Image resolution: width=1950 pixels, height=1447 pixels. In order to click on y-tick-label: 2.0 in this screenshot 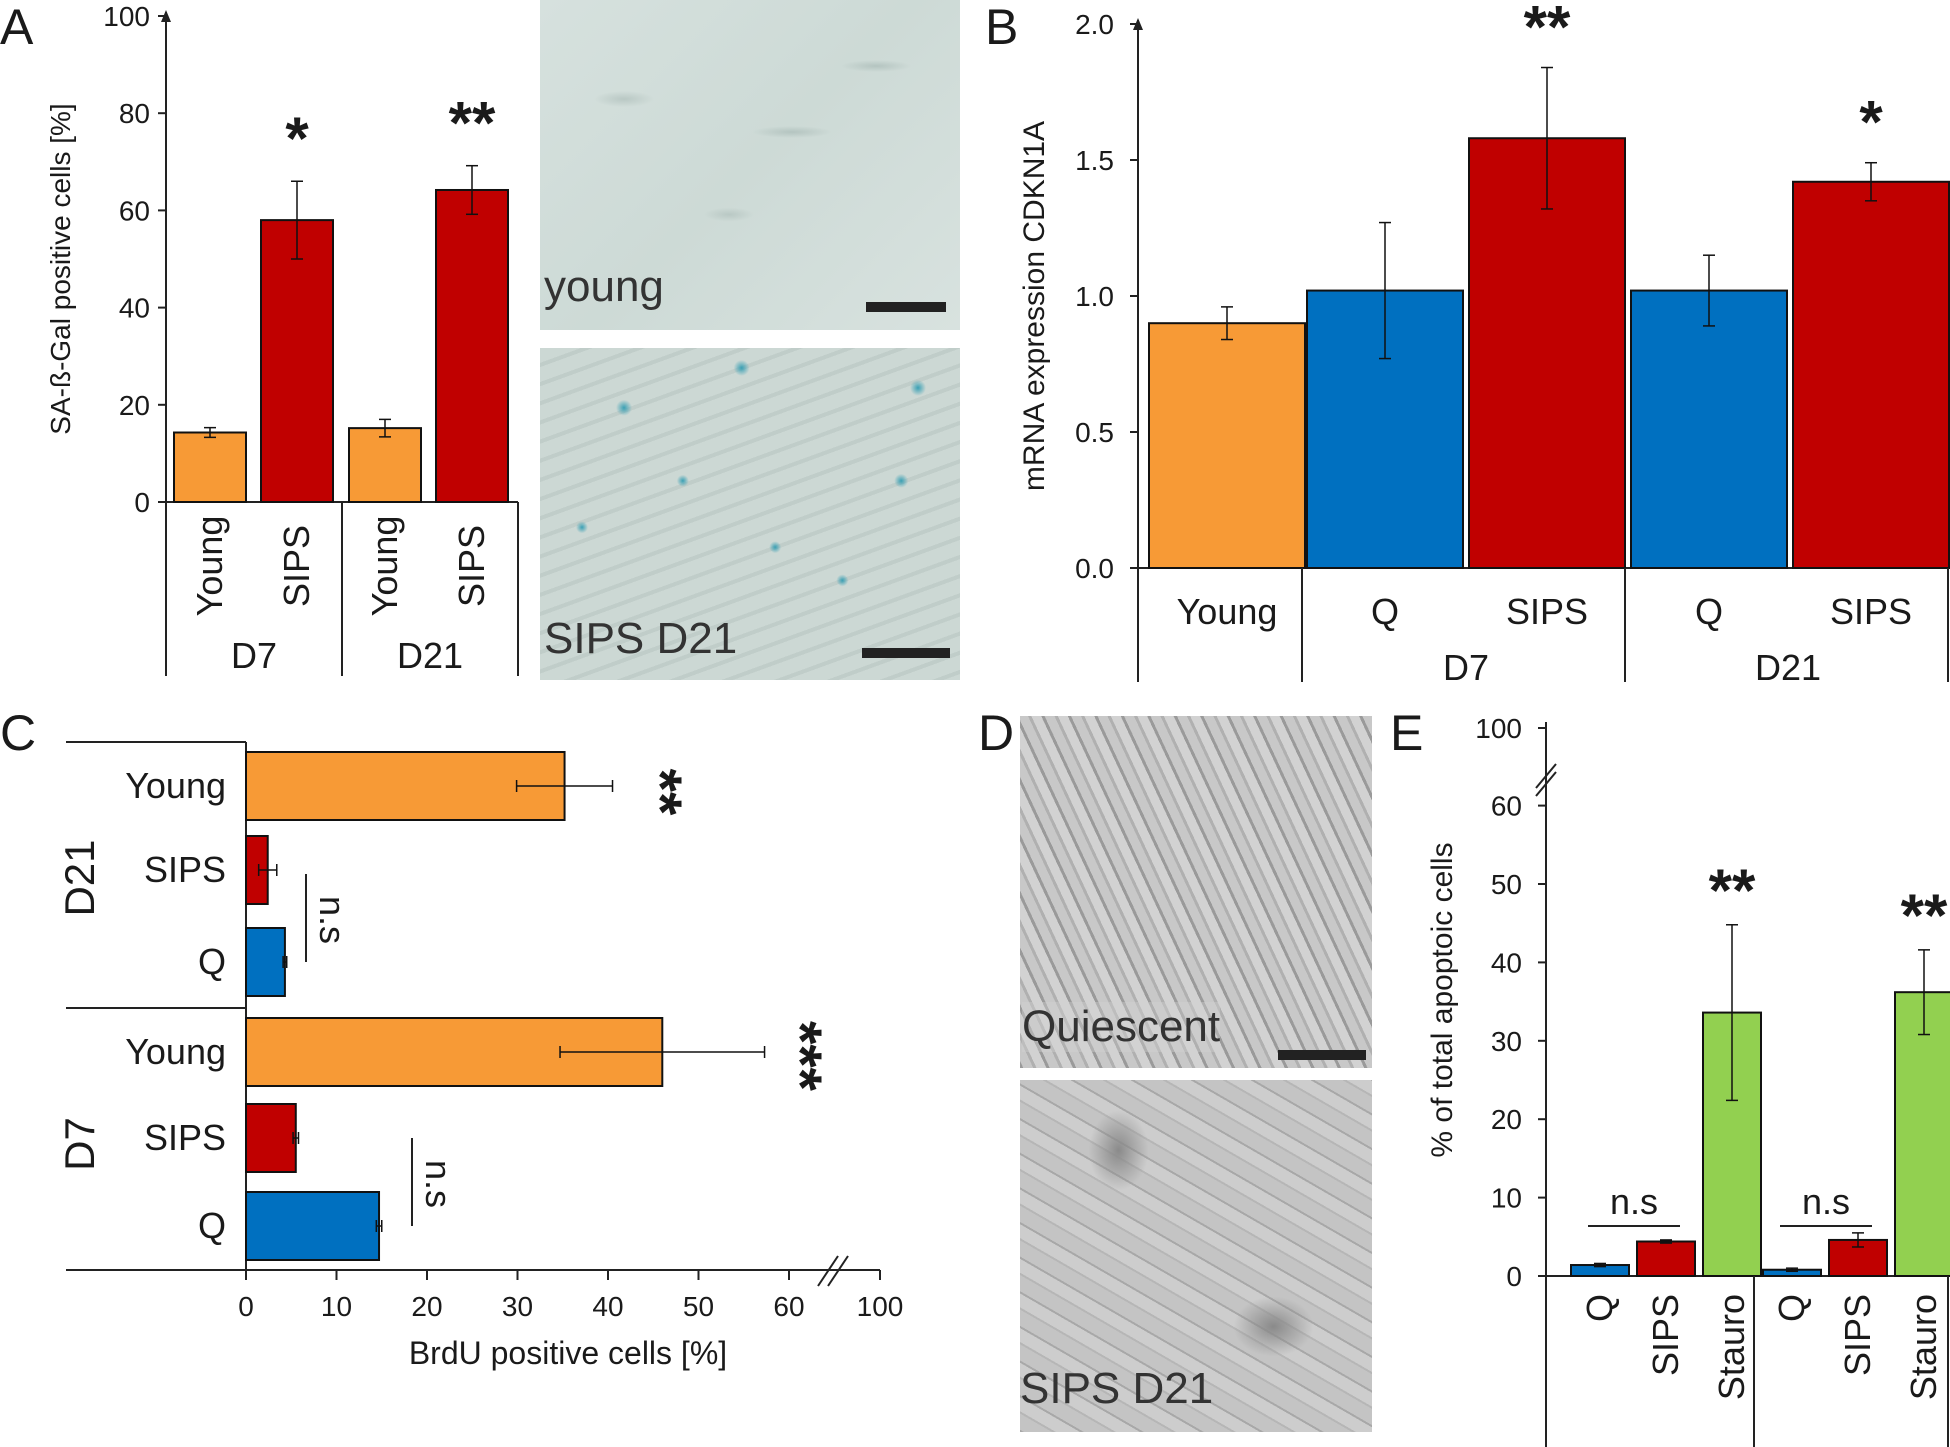, I will do `click(1094, 24)`.